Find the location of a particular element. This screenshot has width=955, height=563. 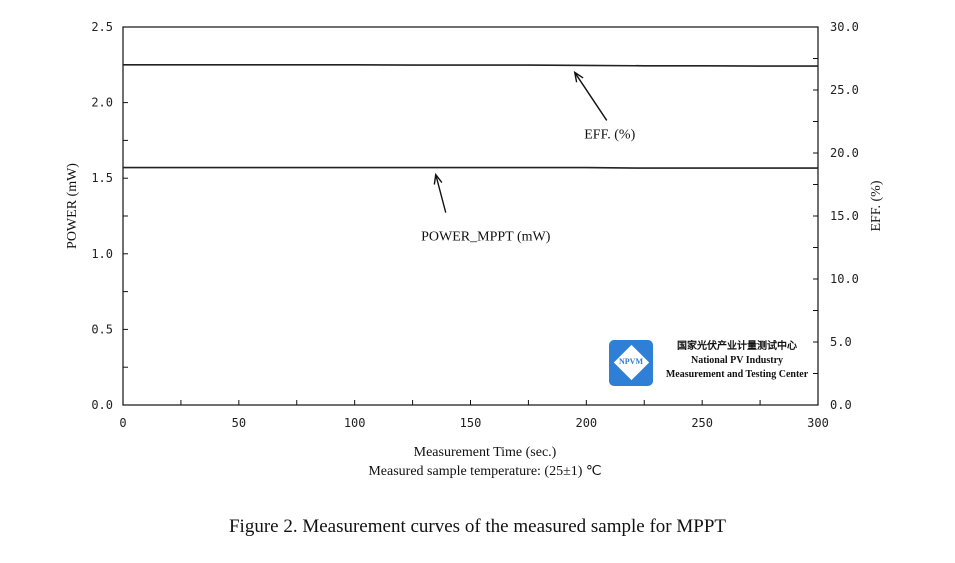

y-left-tick-label: 0.0 is located at coordinates (102, 405).